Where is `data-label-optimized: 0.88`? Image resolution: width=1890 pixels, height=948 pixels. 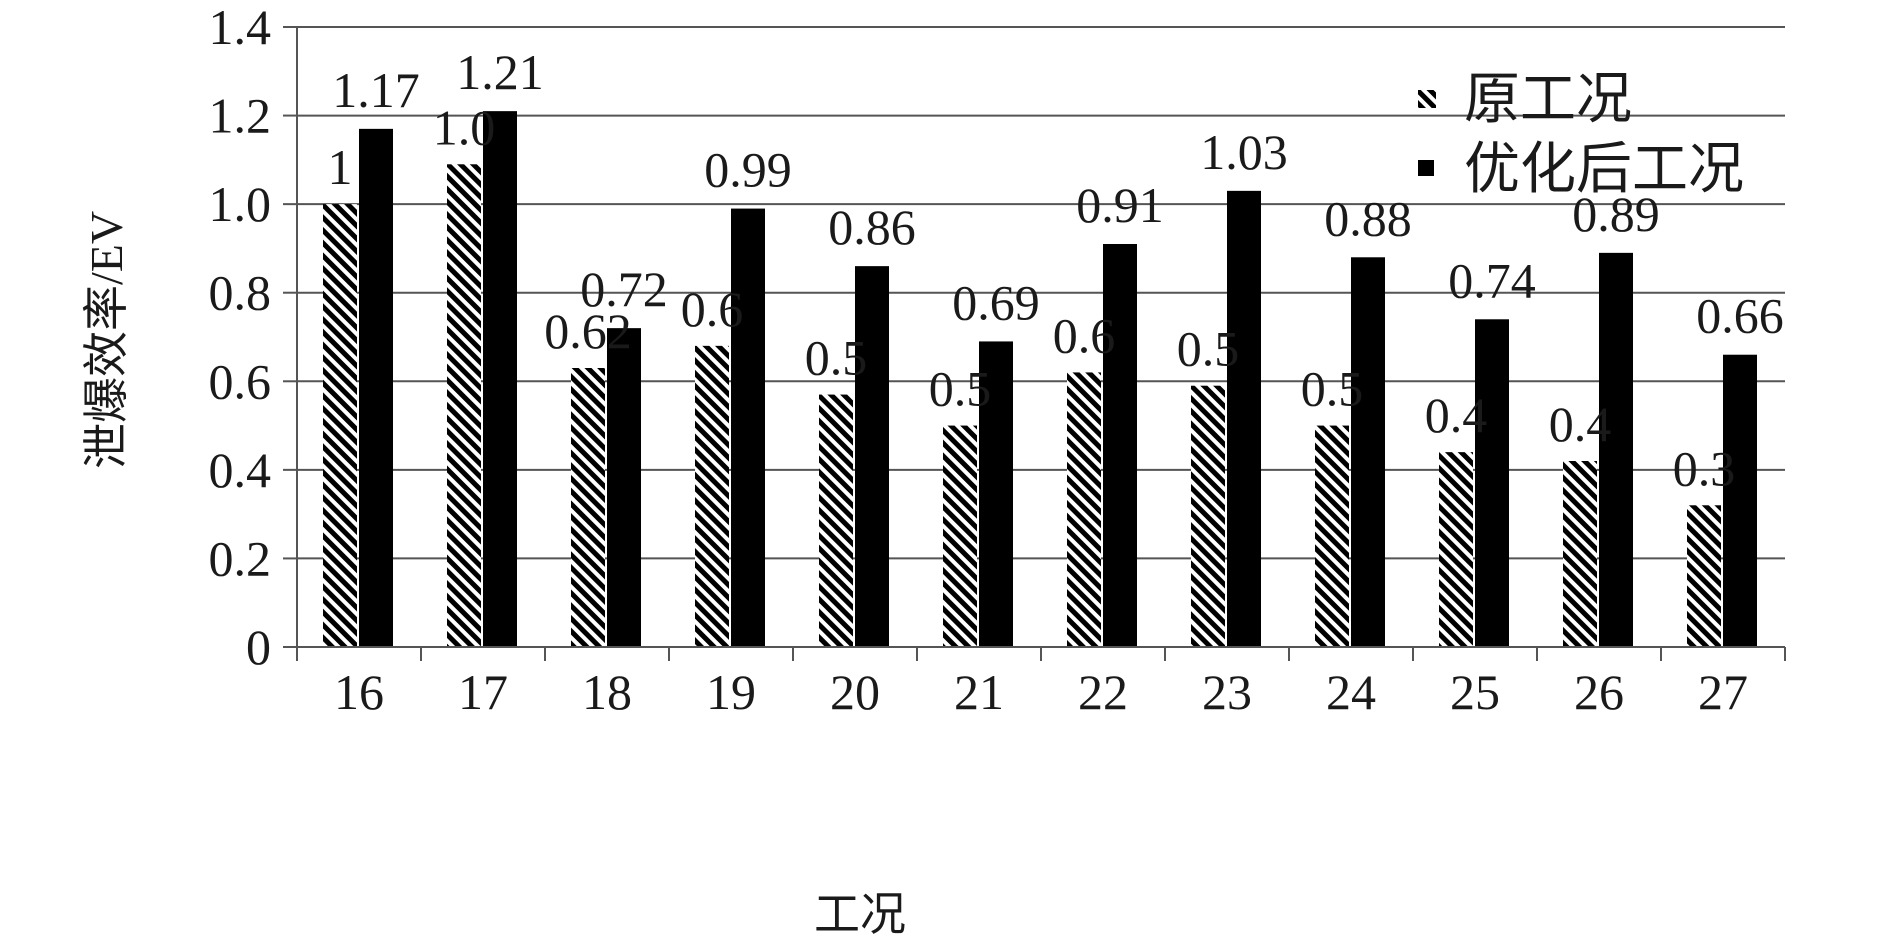
data-label-optimized: 0.88 is located at coordinates (1368, 218).